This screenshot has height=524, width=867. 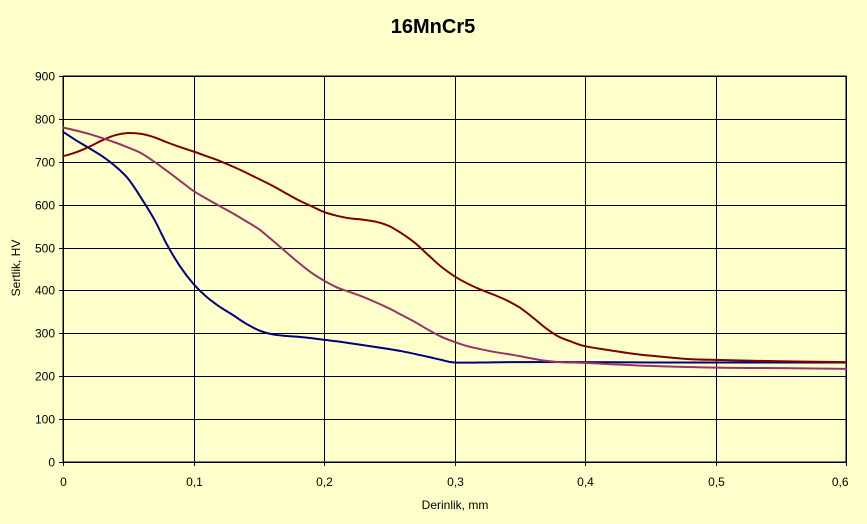 What do you see at coordinates (45, 291) in the screenshot?
I see `y-tick-label: 400` at bounding box center [45, 291].